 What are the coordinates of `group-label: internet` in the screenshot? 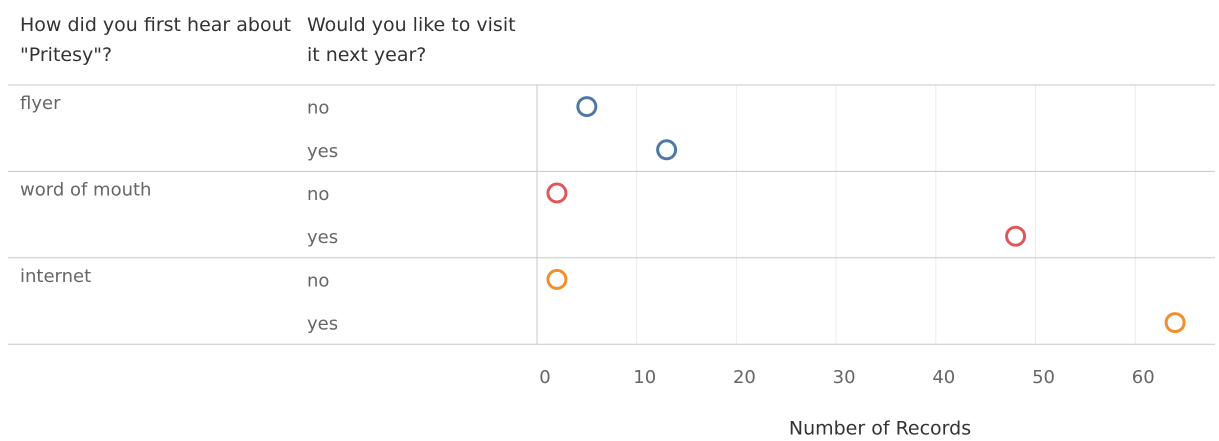 It's located at (55, 276).